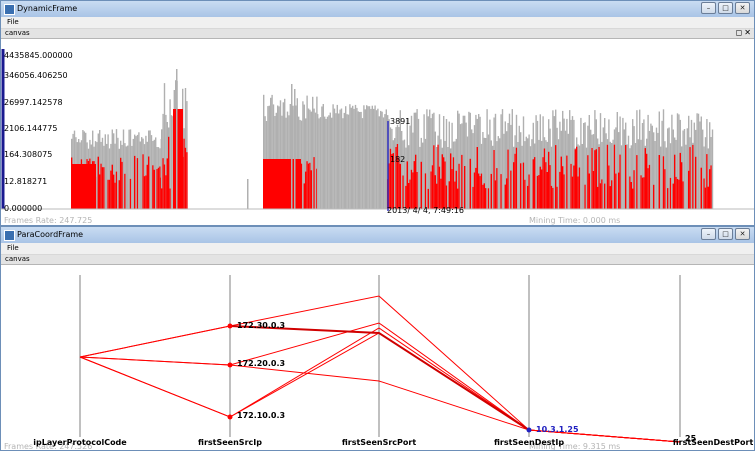 The image size is (755, 451). Describe the element at coordinates (261, 415) in the screenshot. I see `src-ip-label: 172.10.0.3` at that location.